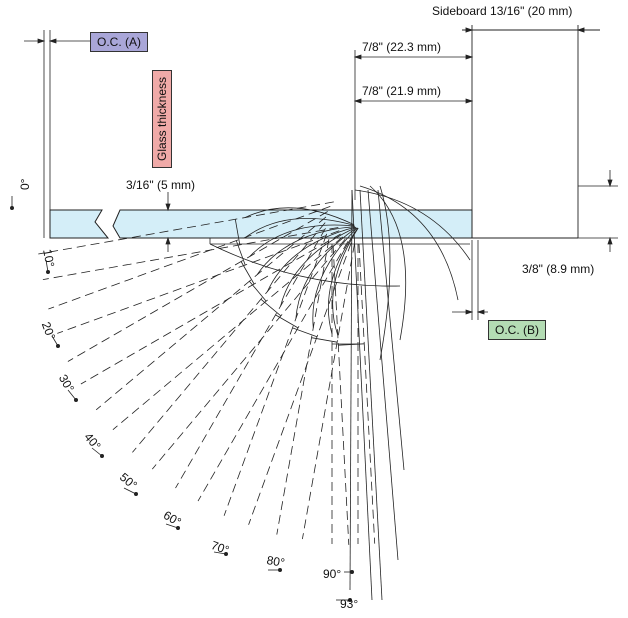  Describe the element at coordinates (558, 269) in the screenshot. I see `right-dim-label: 3/8" (8.9 mm)` at that location.